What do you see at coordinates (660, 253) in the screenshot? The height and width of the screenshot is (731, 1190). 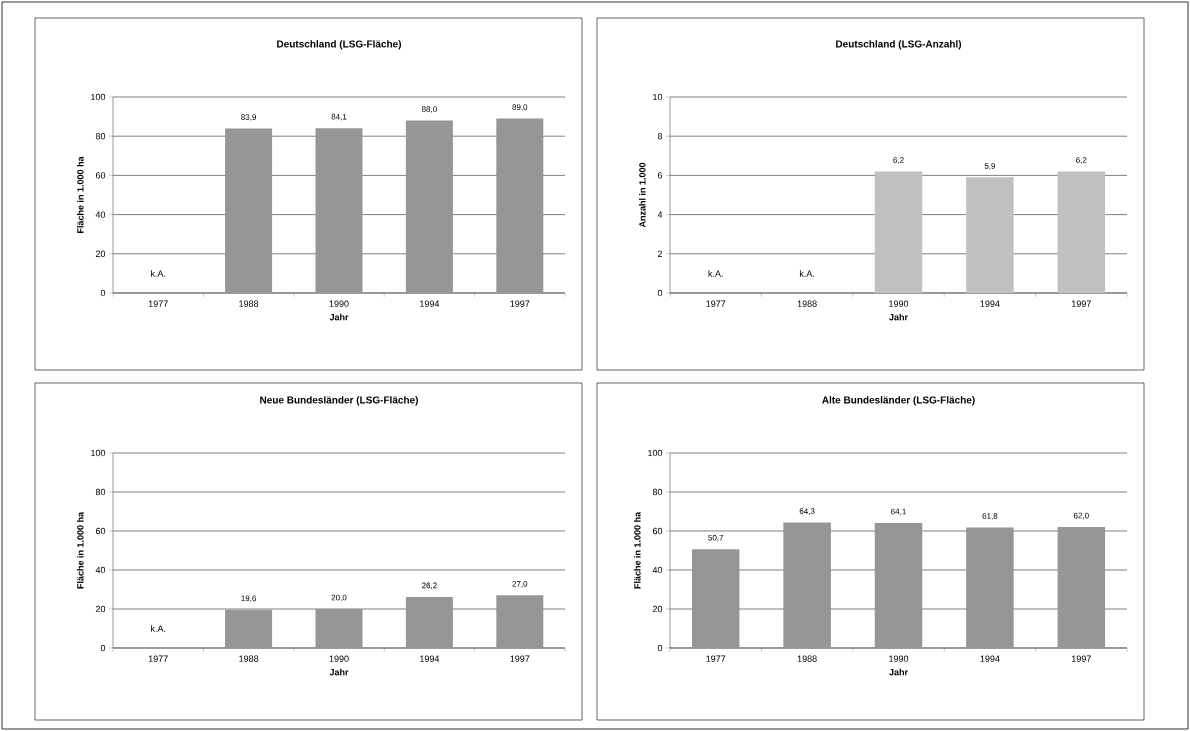 I see `y-tick-label: 2` at bounding box center [660, 253].